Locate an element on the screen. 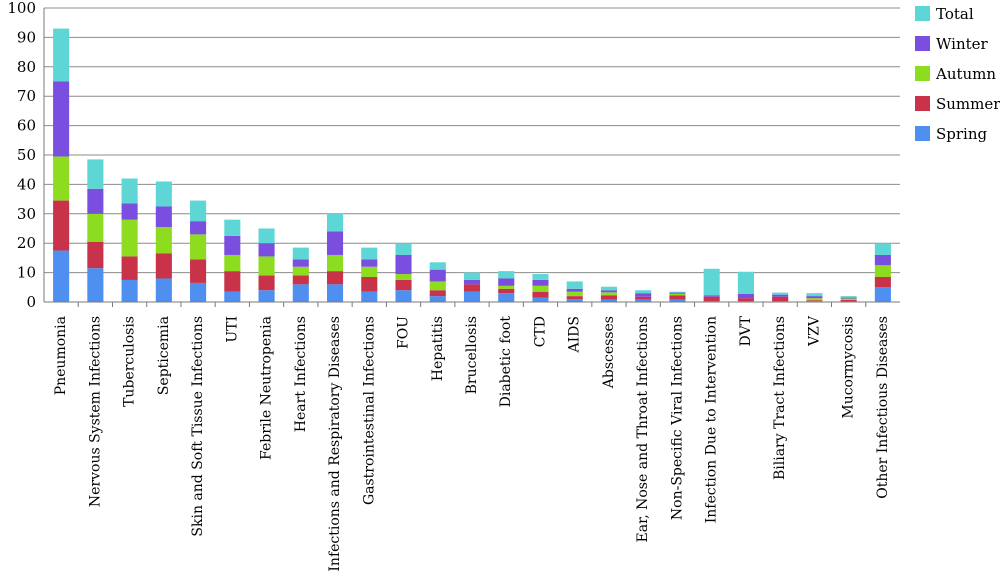 The width and height of the screenshot is (1000, 587). legend-swatch-winter is located at coordinates (922, 43).